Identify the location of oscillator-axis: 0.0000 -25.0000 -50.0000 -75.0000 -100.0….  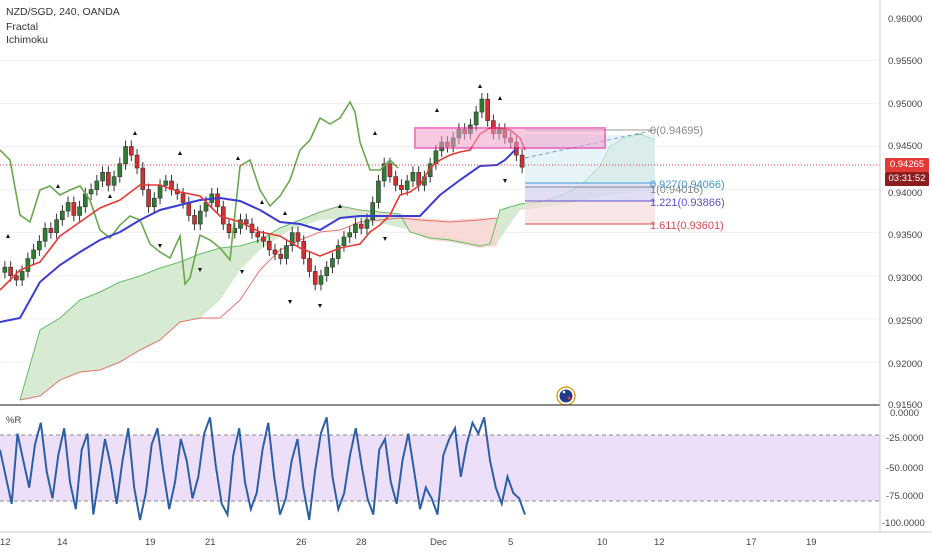
(903, 468).